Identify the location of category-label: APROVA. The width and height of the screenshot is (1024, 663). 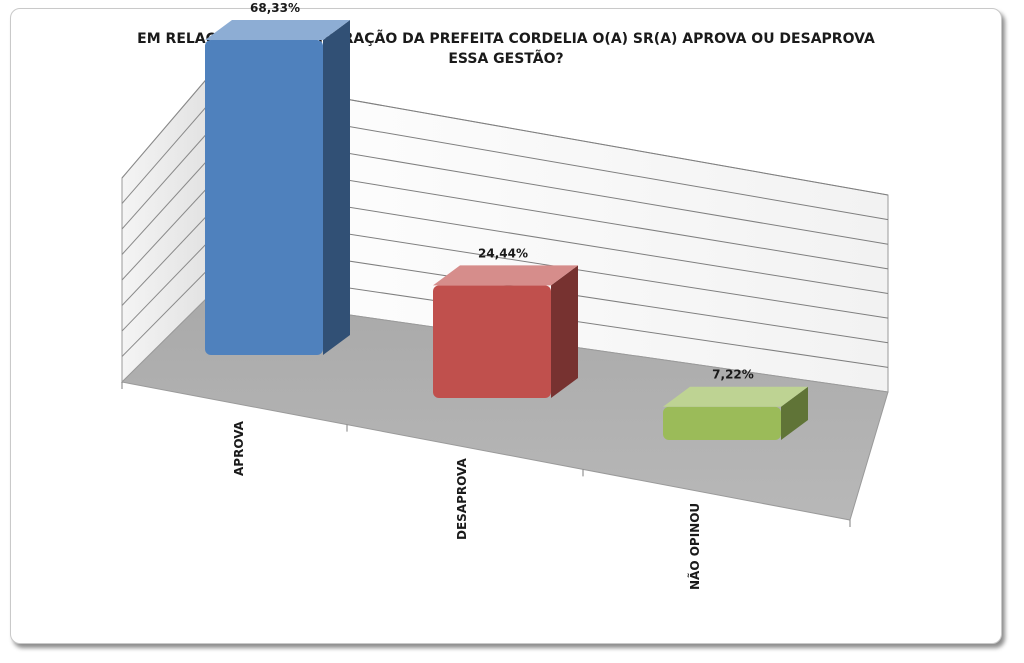
(239, 448).